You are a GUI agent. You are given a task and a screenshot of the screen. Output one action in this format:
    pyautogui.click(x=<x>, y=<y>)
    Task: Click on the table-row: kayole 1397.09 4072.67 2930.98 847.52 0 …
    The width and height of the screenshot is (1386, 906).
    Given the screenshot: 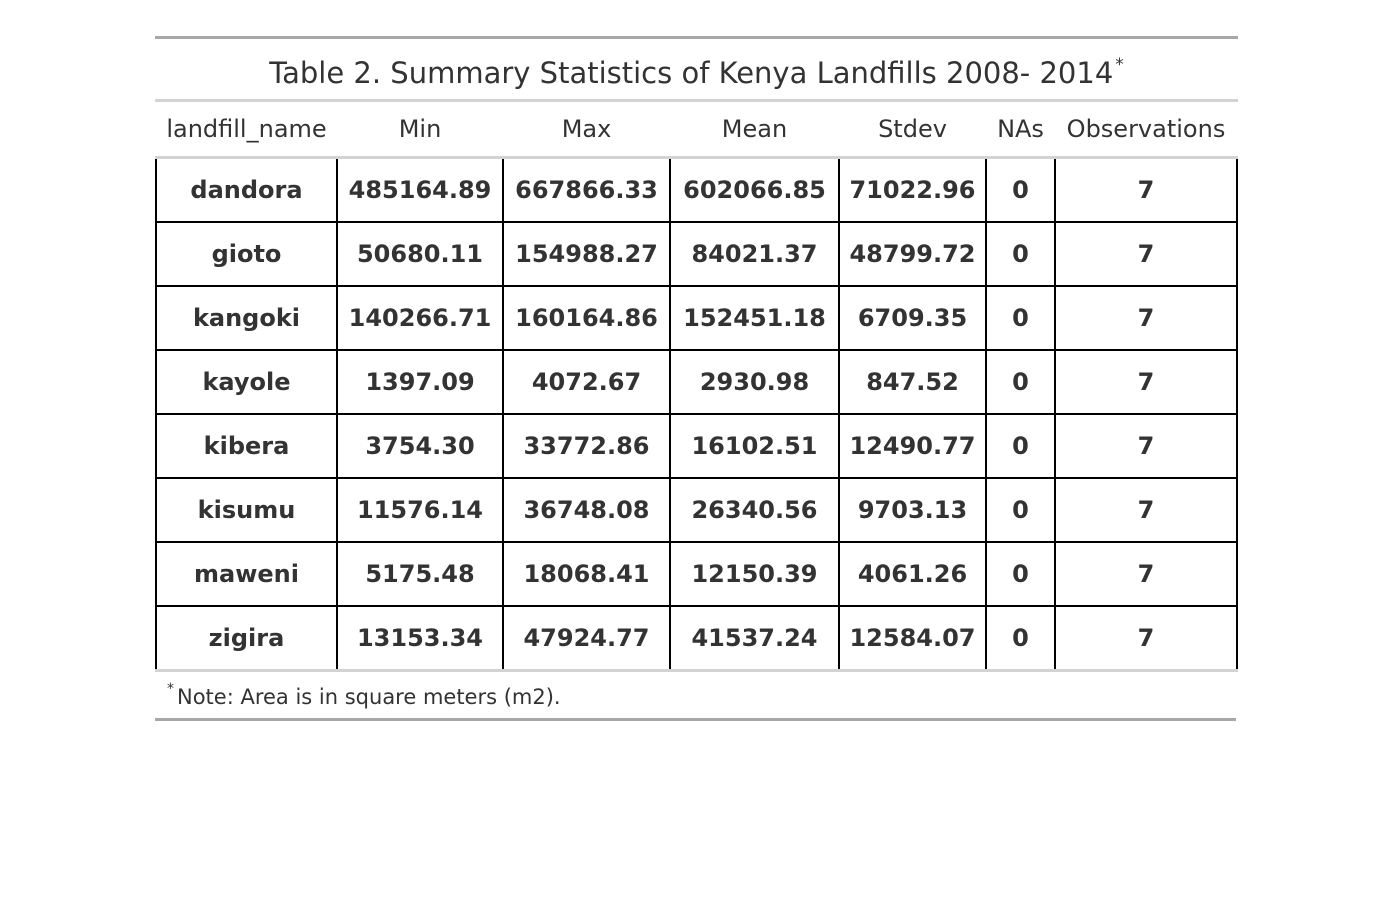 What is the action you would take?
    pyautogui.click(x=696, y=382)
    